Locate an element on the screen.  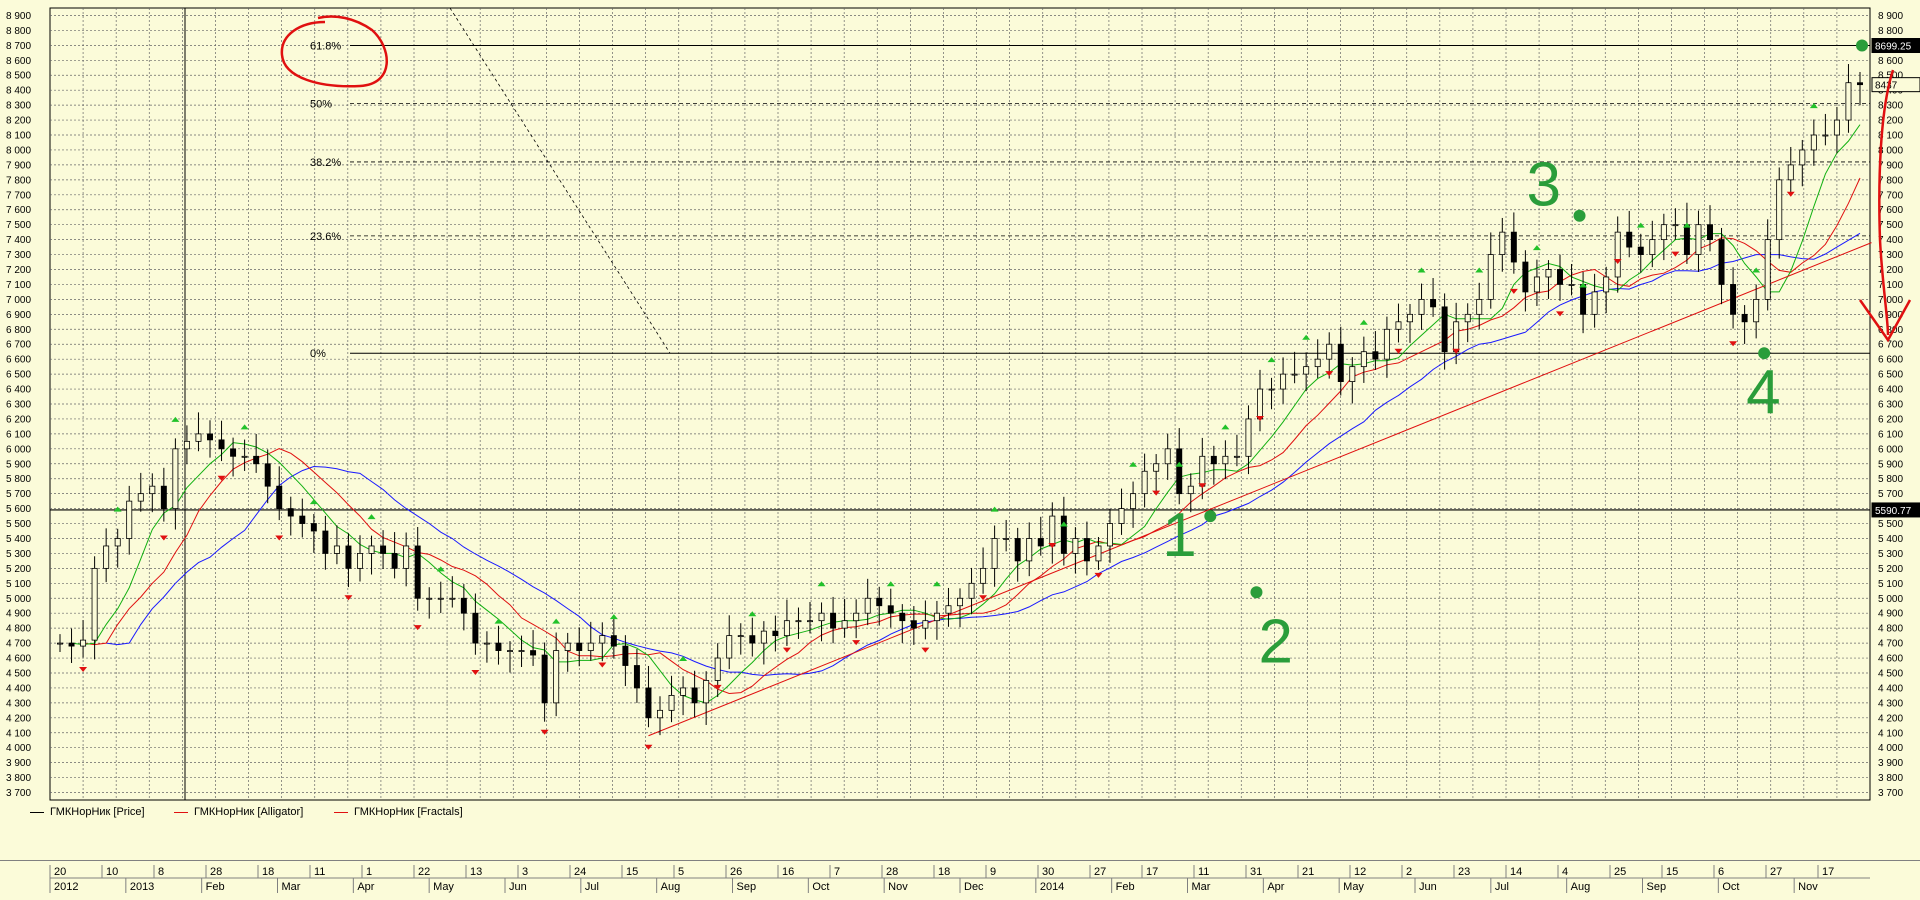
day-label: 18 is located at coordinates (268, 872).